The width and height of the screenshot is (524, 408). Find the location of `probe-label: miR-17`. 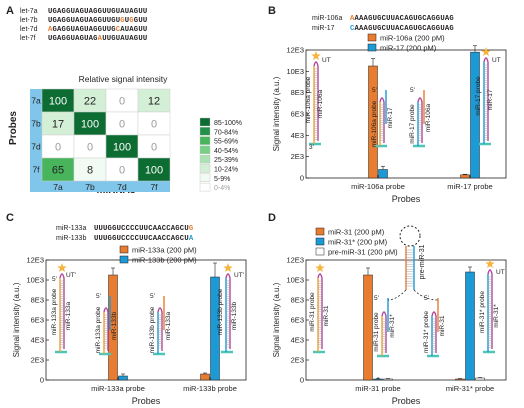

probe-label: miR-17 is located at coordinates (490, 99).